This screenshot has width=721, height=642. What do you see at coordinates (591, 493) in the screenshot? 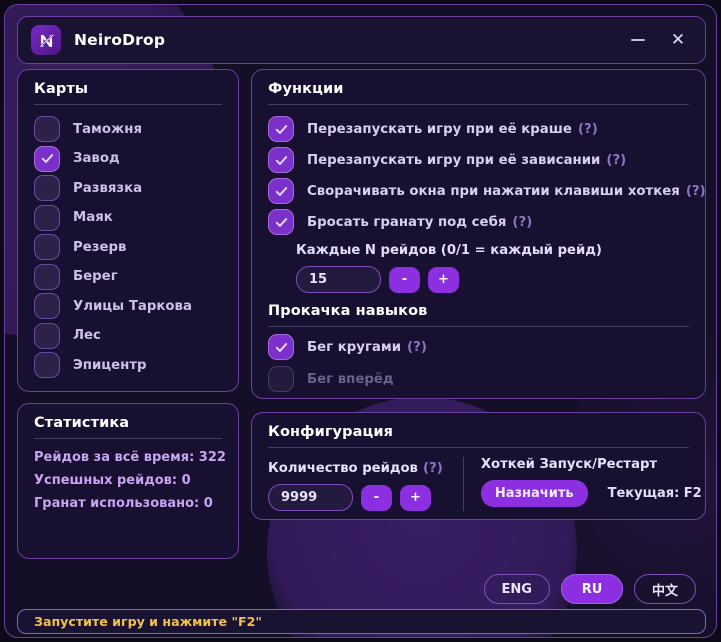
I see `hotkey-row: Назначить Текущая: F2` at bounding box center [591, 493].